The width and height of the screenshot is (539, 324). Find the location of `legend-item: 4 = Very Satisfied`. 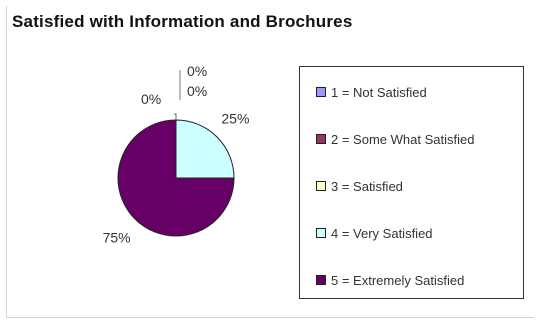

legend-item: 4 = Very Satisfied is located at coordinates (374, 233).